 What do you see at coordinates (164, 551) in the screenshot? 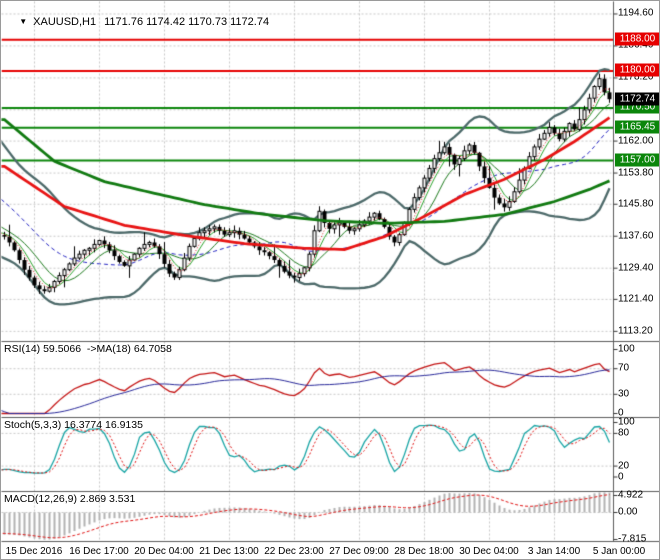
I see `date-tick-label: 20 Dec 04:00` at bounding box center [164, 551].